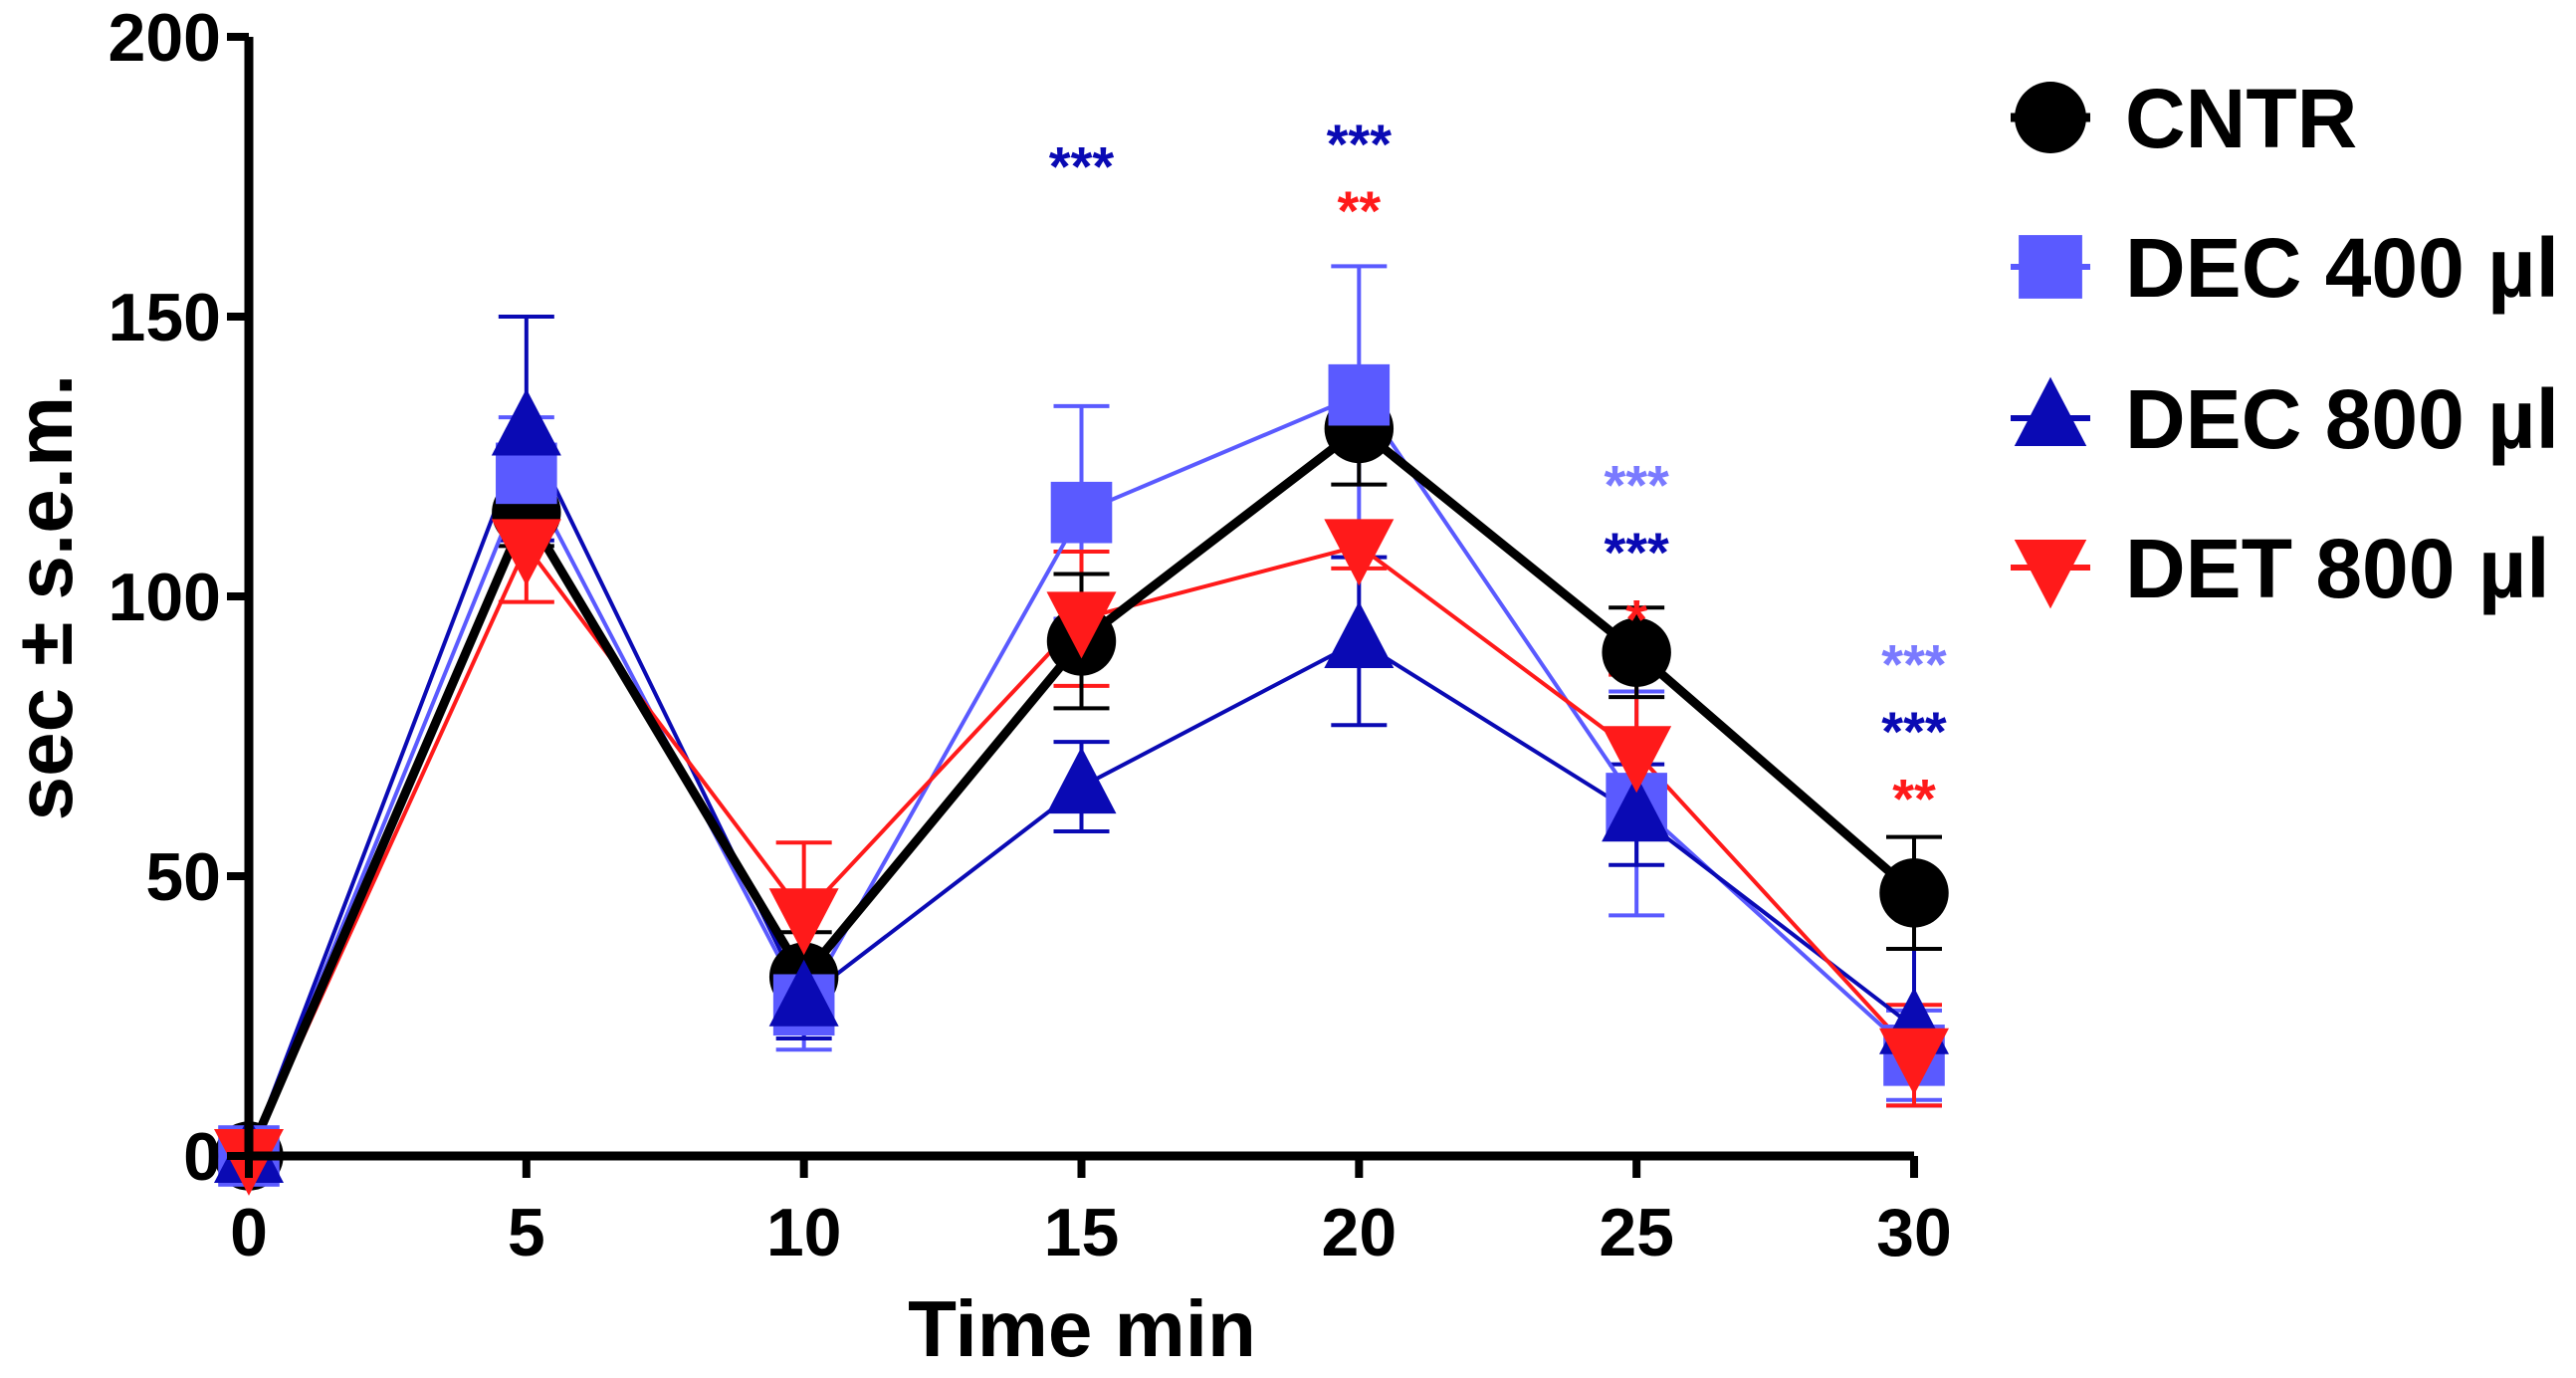 The width and height of the screenshot is (2576, 1378). Describe the element at coordinates (1636, 618) in the screenshot. I see `significance-annotation: *` at that location.